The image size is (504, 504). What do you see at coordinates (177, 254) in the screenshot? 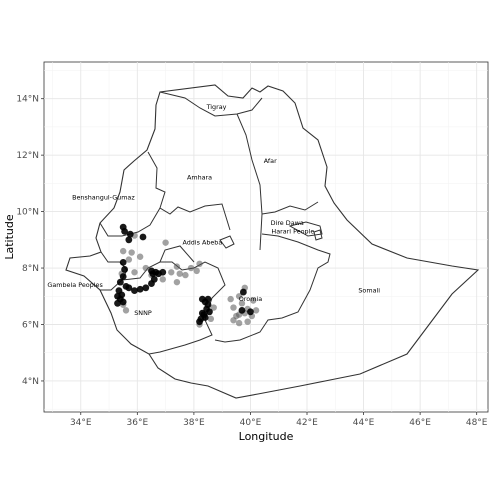
I see `snnp-inner-boundary` at bounding box center [177, 254].